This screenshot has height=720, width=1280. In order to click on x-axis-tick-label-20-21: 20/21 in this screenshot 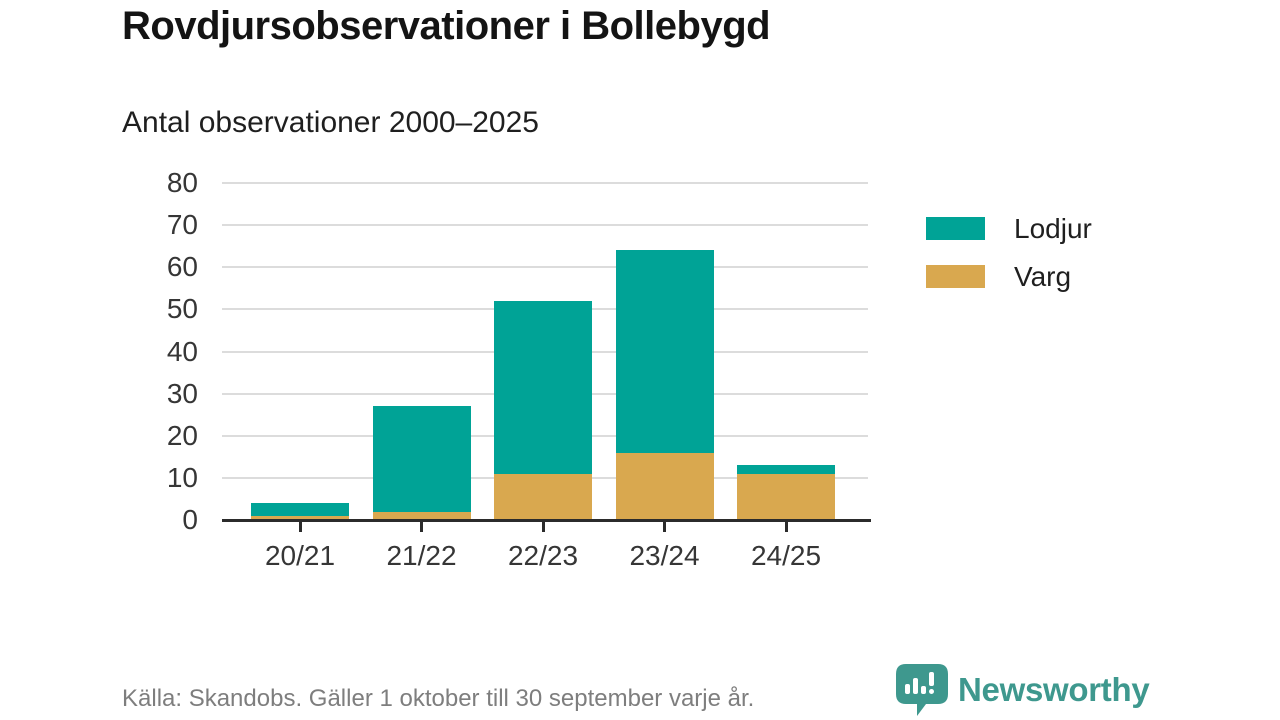, I will do `click(300, 555)`.